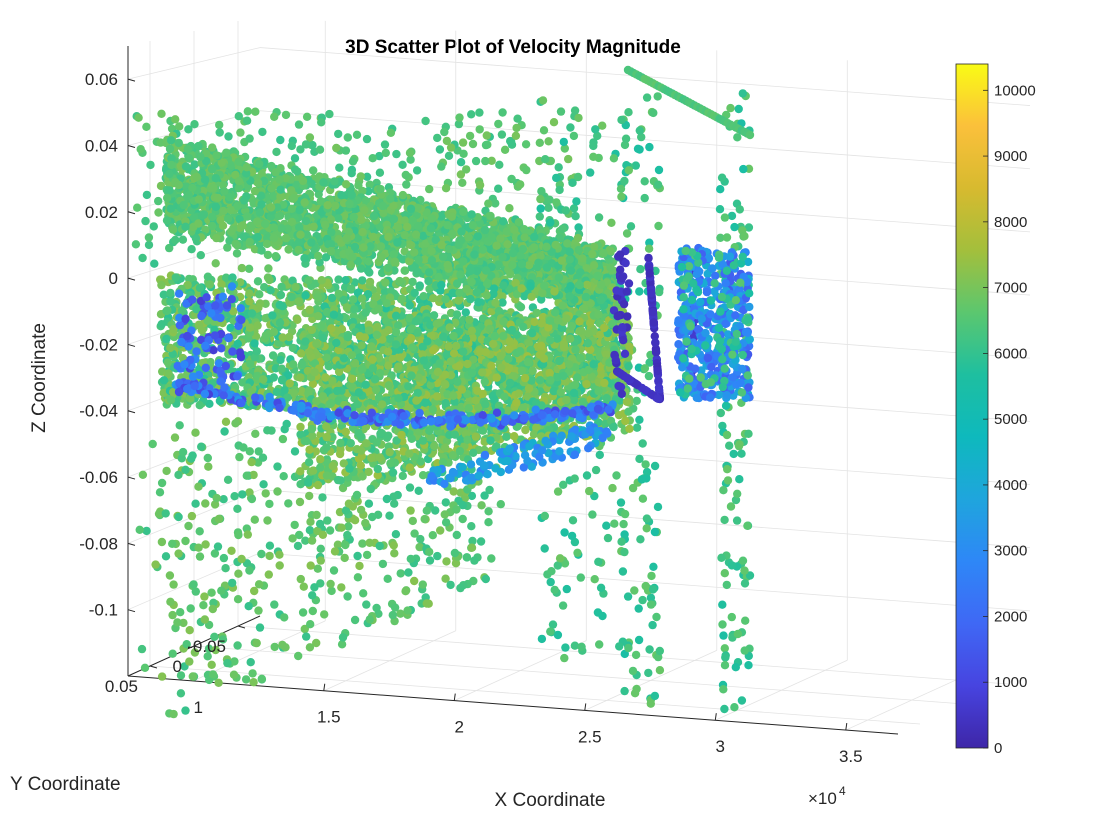 This screenshot has height=840, width=1120. What do you see at coordinates (513, 47) in the screenshot?
I see `chart-title: 3D Scatter Plot of Velocity Magnitude` at bounding box center [513, 47].